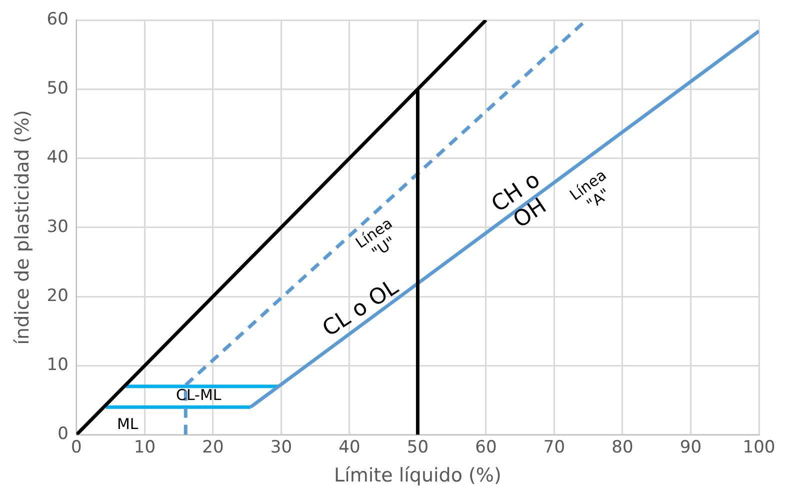 The height and width of the screenshot is (496, 787). Describe the element at coordinates (554, 447) in the screenshot. I see `x-tick-label: 70` at that location.